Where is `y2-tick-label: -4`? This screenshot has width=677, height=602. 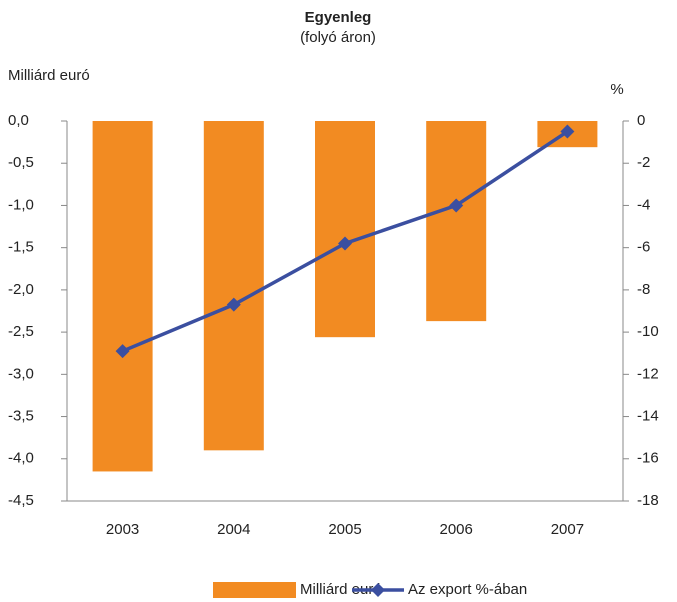 y2-tick-label: -4 is located at coordinates (643, 204).